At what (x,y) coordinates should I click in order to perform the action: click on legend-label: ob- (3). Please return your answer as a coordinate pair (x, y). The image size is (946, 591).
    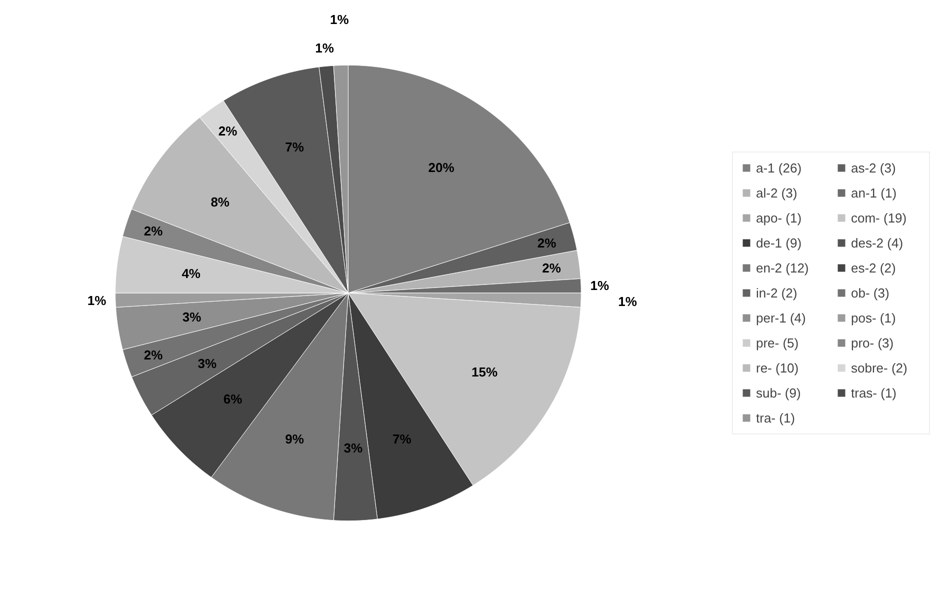
    Looking at the image, I should click on (870, 292).